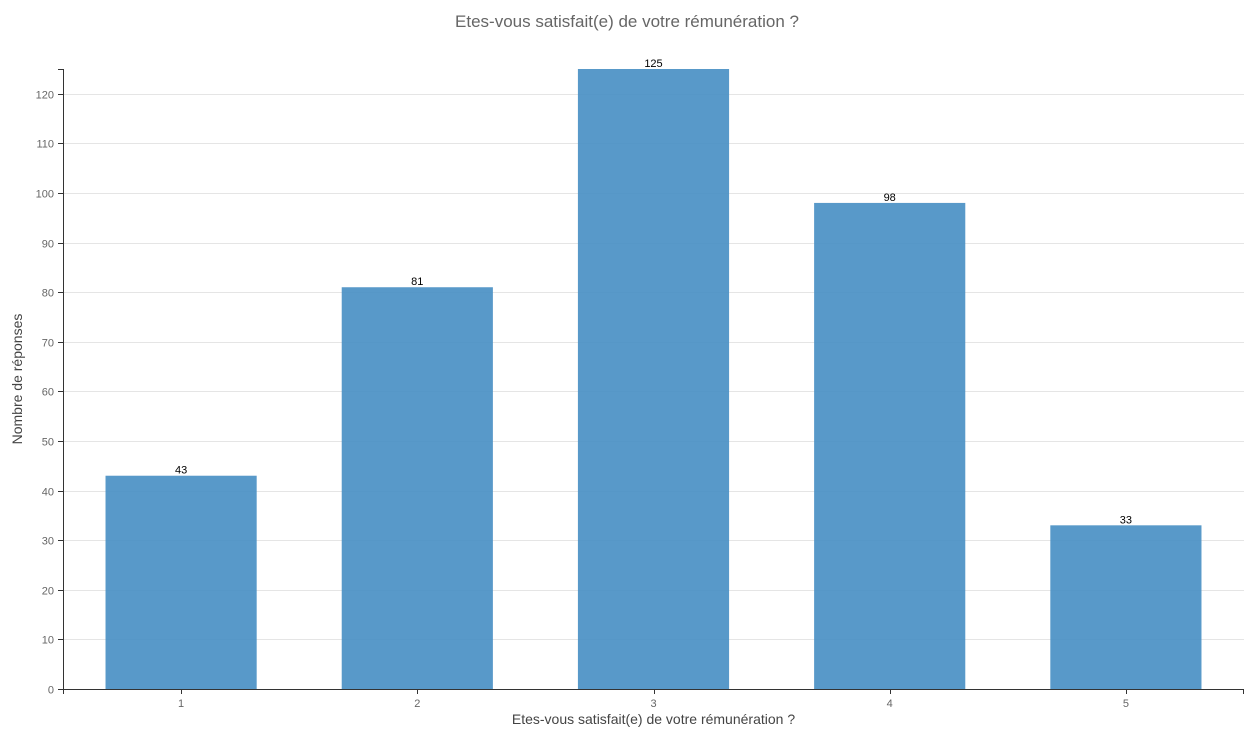 Image resolution: width=1254 pixels, height=734 pixels. Describe the element at coordinates (653, 704) in the screenshot. I see `x-tick-label: 3` at that location.